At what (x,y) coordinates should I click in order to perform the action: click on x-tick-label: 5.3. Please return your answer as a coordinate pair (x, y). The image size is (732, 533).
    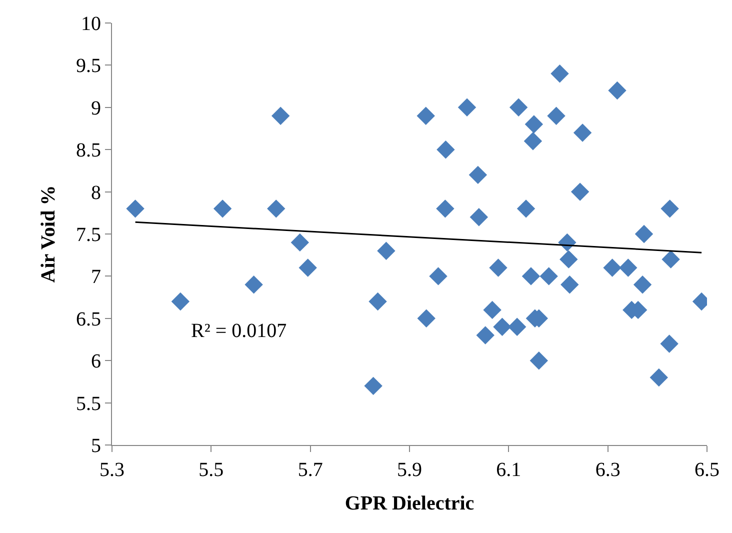
    Looking at the image, I should click on (112, 470).